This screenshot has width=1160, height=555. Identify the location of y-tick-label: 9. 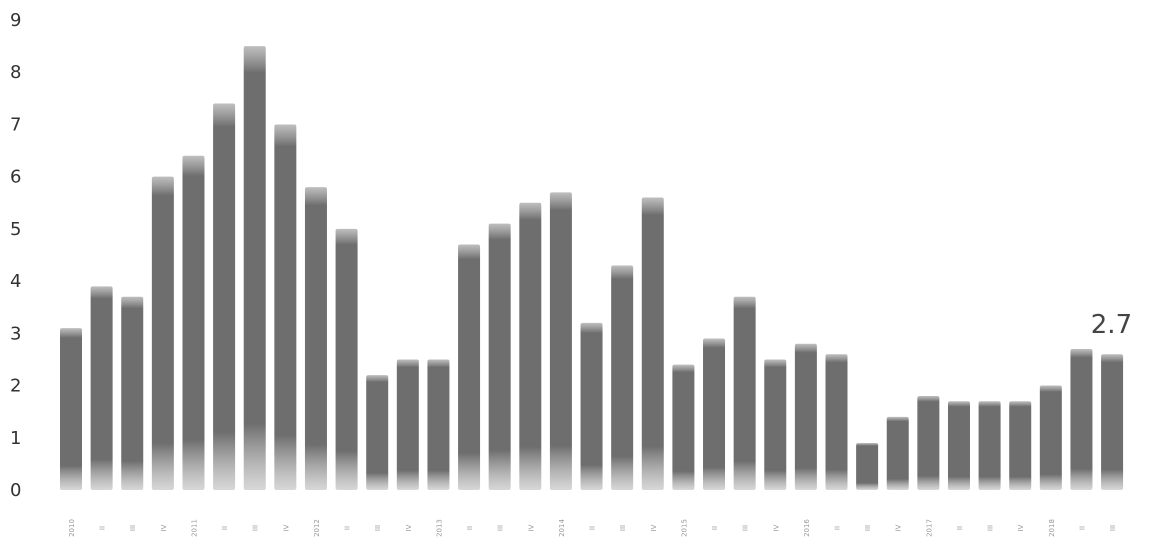
(15, 20).